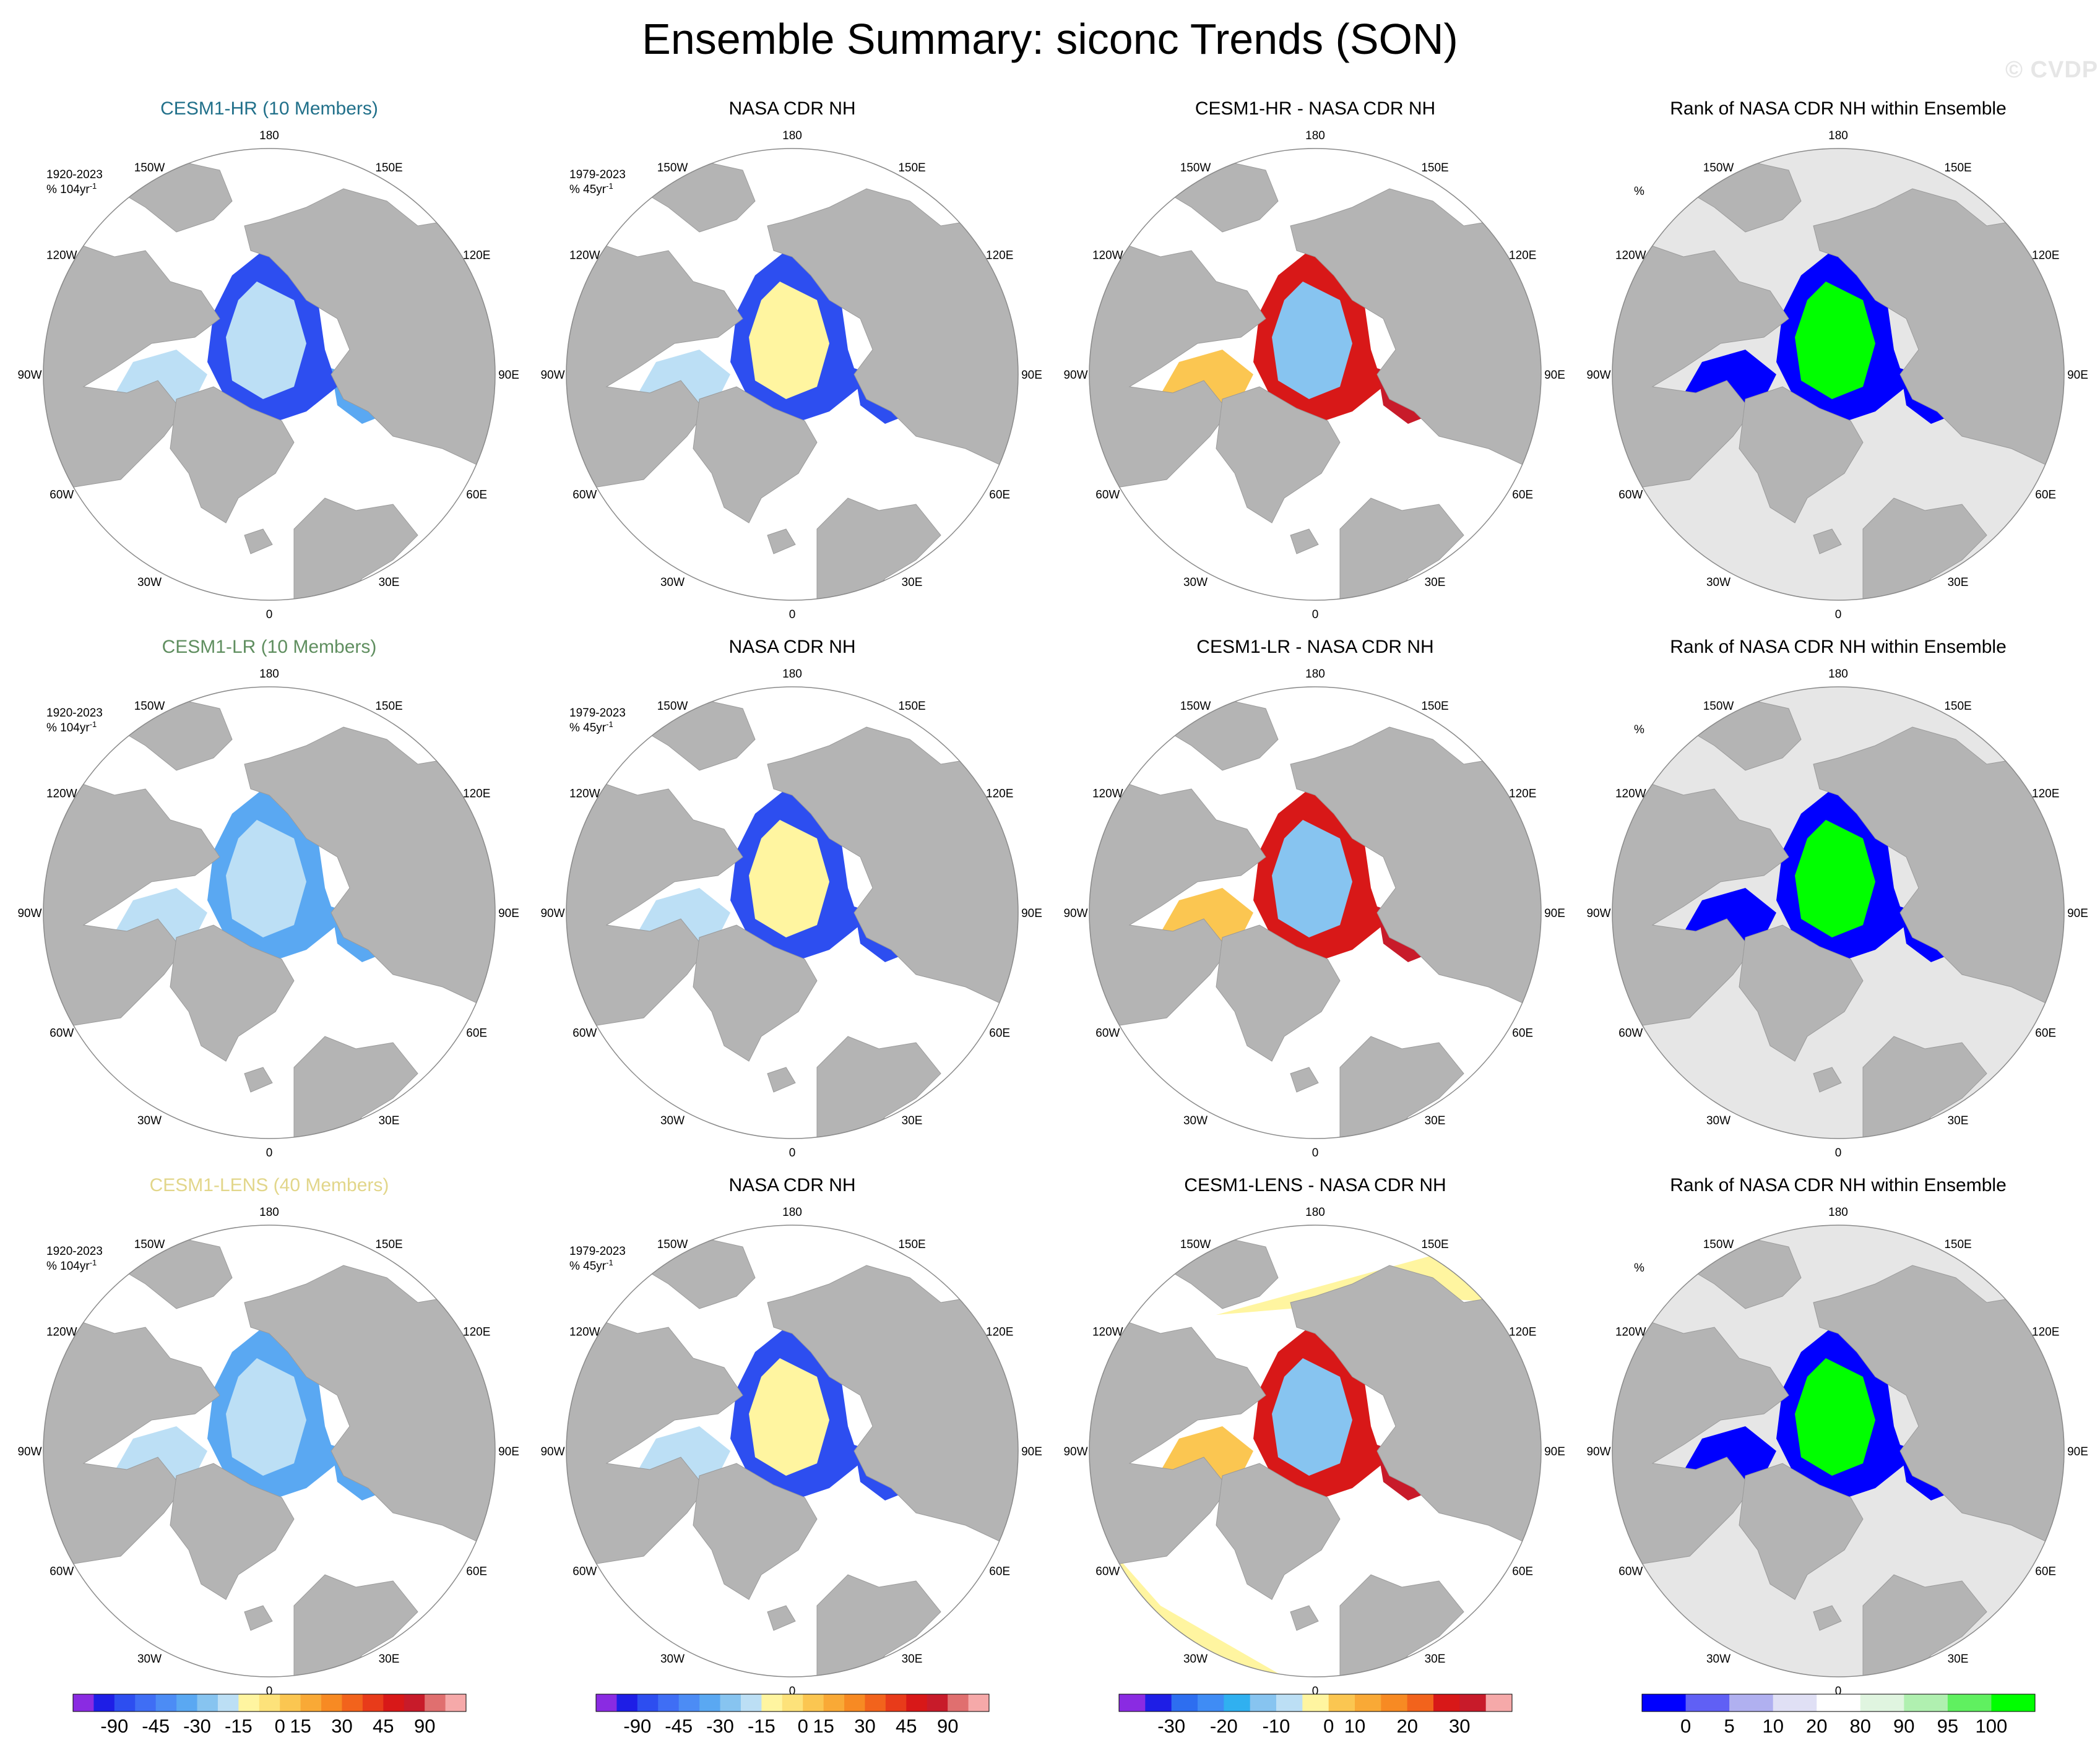  I want to click on colorbar-frame, so click(269, 1703).